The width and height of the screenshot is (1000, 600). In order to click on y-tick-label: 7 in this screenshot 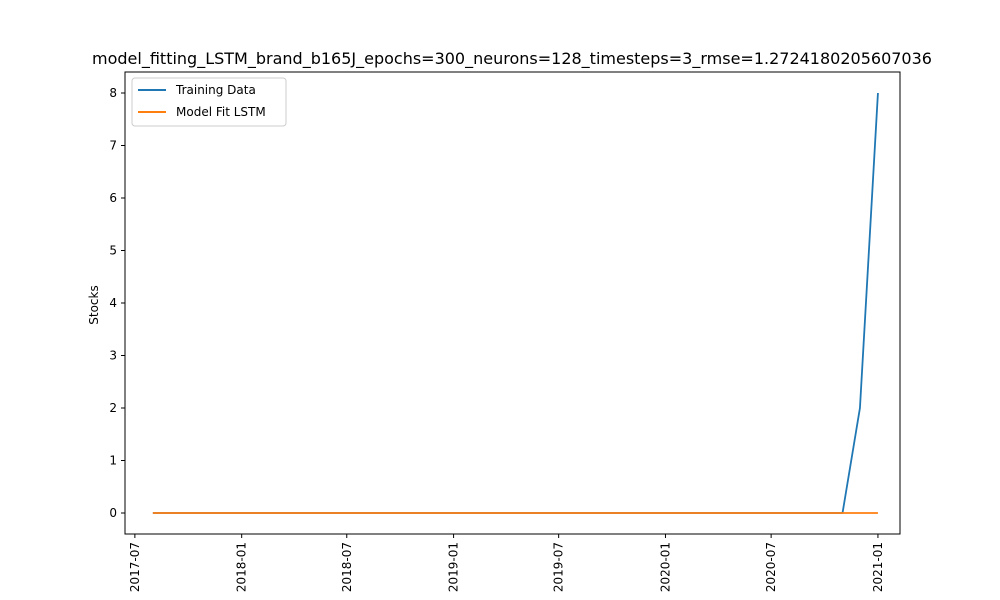, I will do `click(113, 146)`.